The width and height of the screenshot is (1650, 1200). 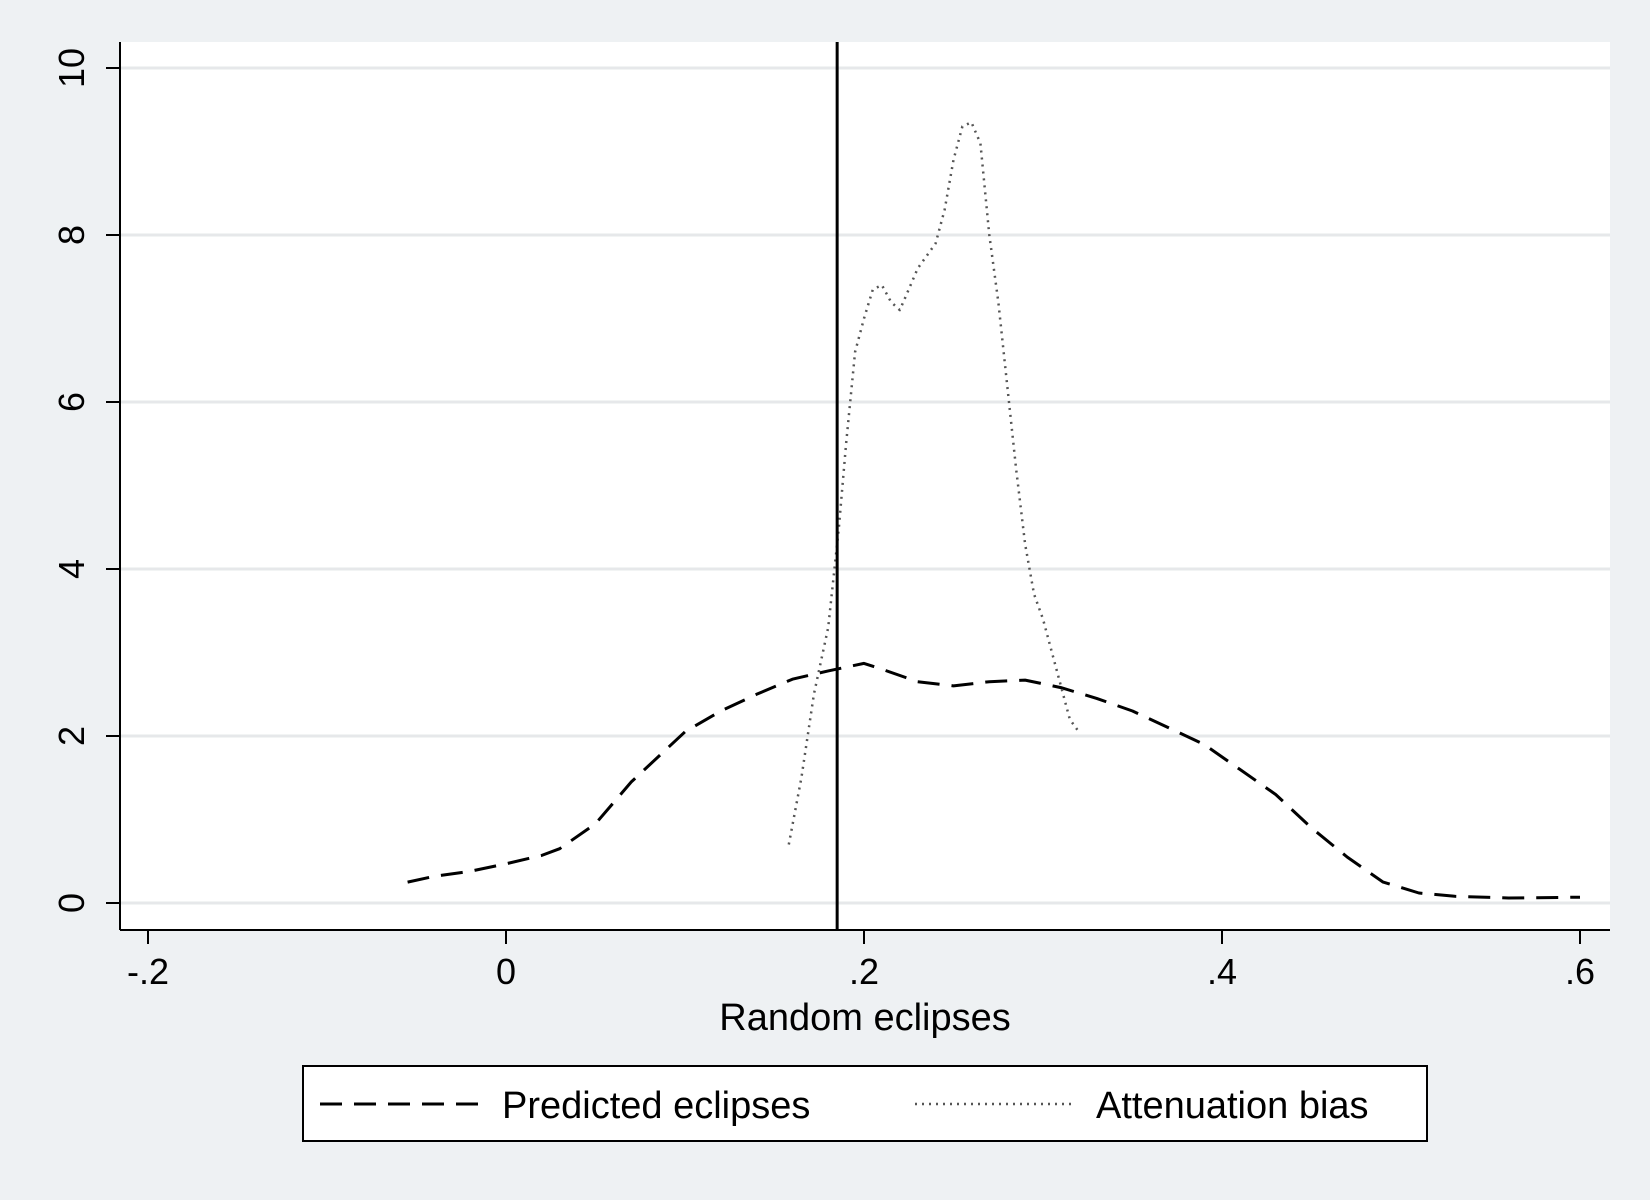 I want to click on x-axis-ticks: -.2 0 .2 .4 .6, so click(x=861, y=961).